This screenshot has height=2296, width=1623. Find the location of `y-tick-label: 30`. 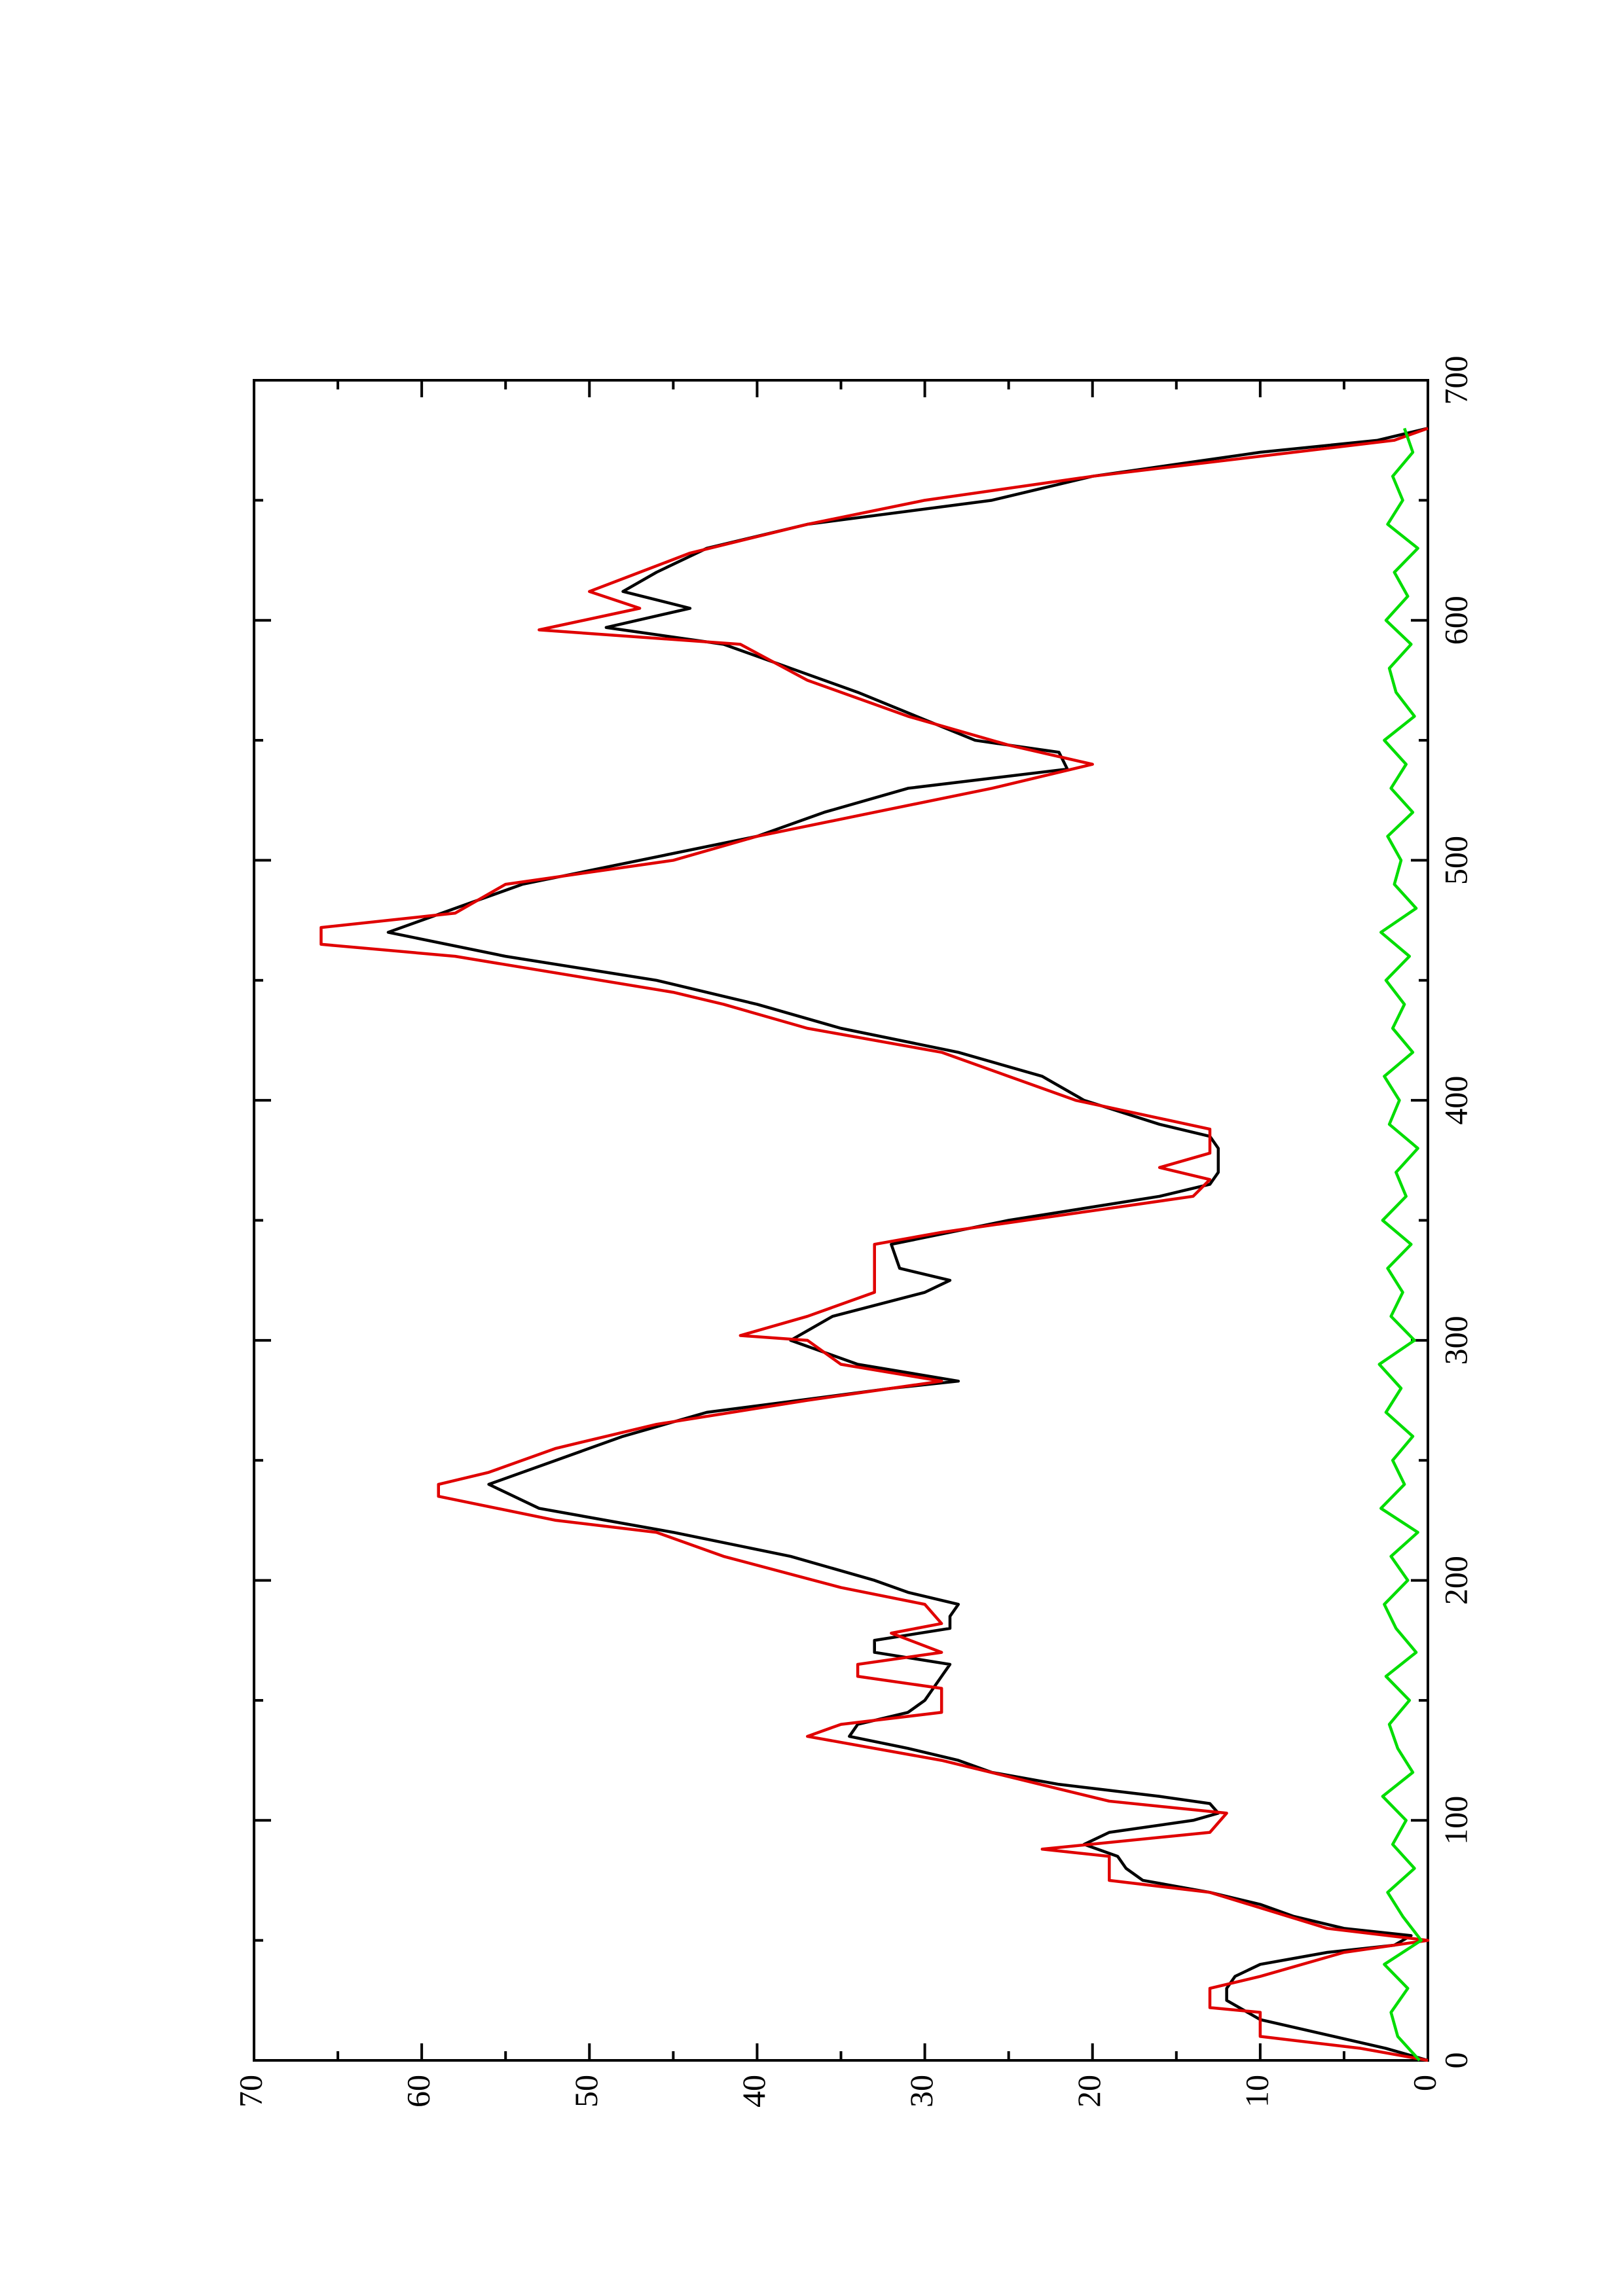

y-tick-label: 30 is located at coordinates (921, 2091).